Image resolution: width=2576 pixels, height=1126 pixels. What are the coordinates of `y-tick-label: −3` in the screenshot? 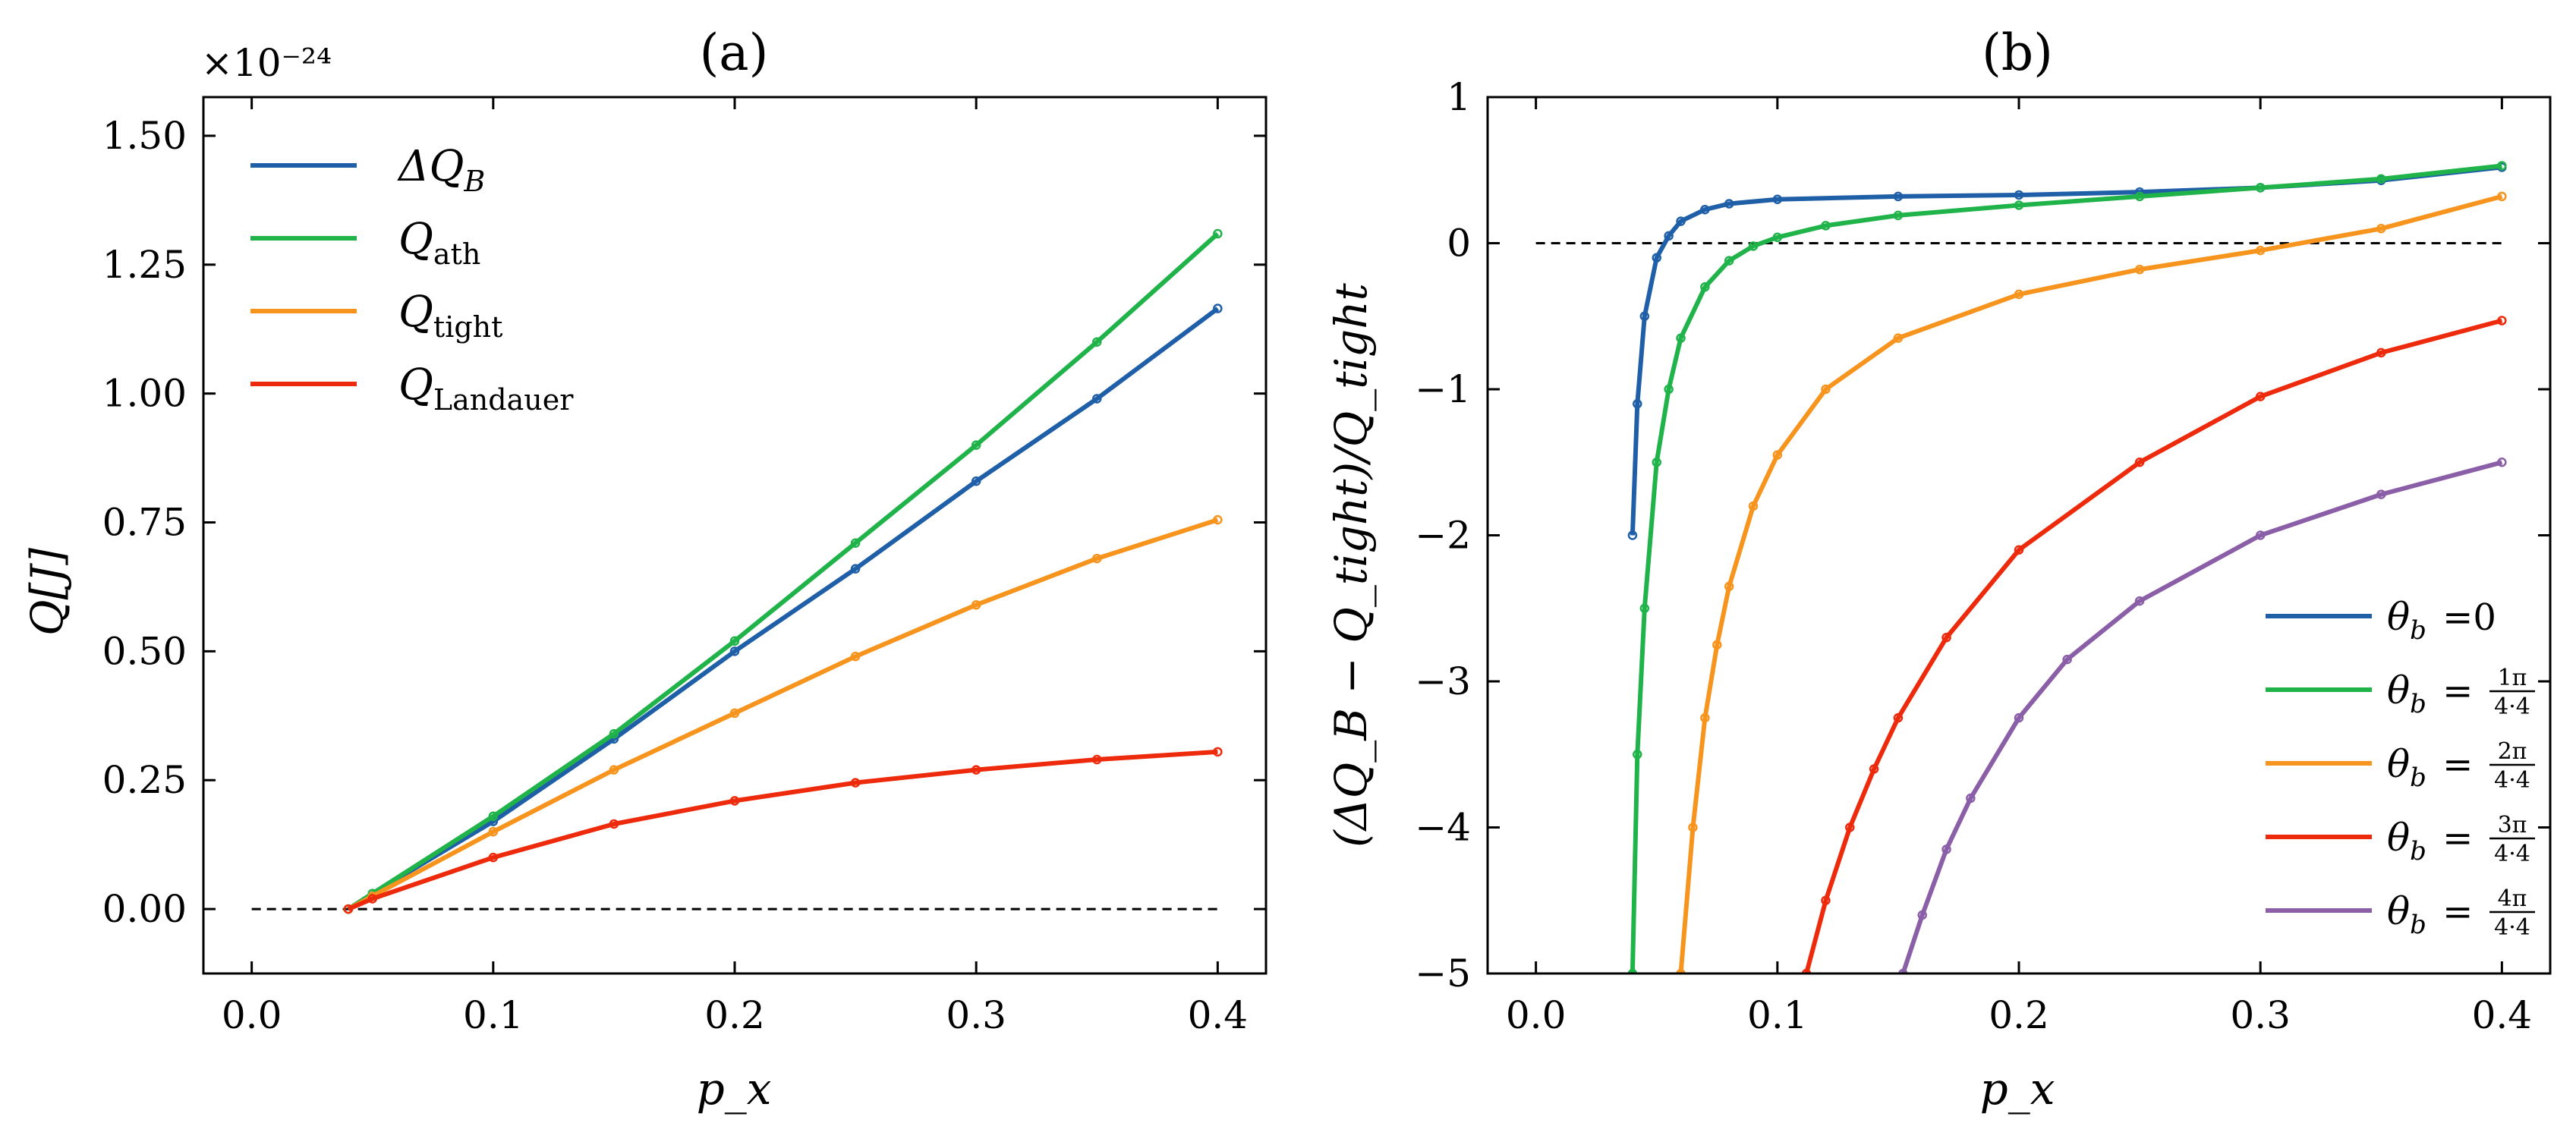 It's located at (1443, 681).